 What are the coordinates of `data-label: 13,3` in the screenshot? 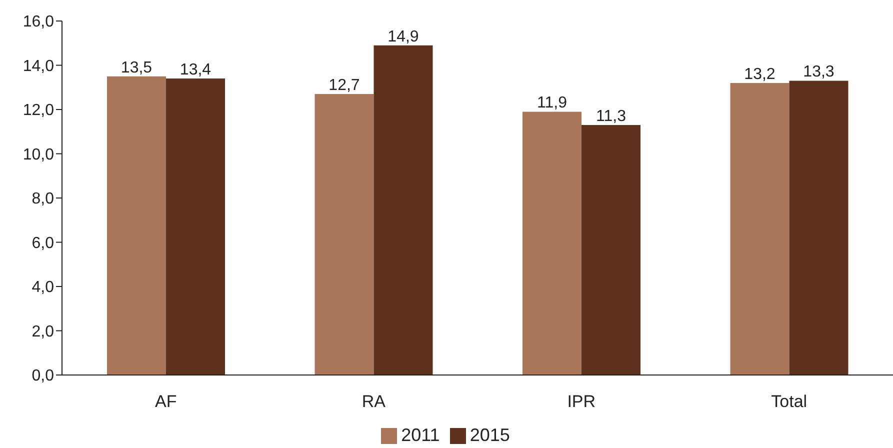 It's located at (818, 72).